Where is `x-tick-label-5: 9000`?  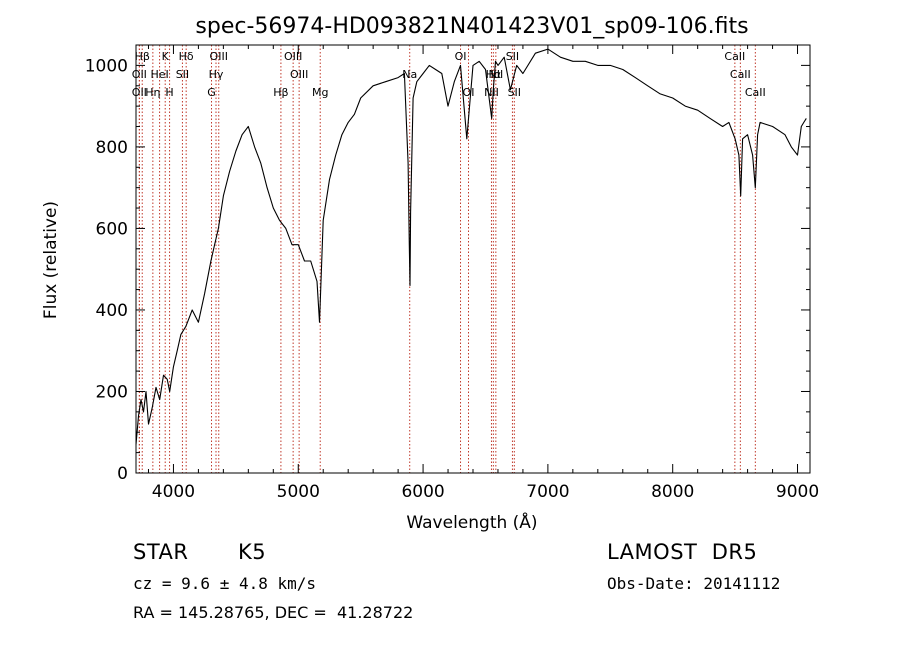 x-tick-label-5: 9000 is located at coordinates (797, 492).